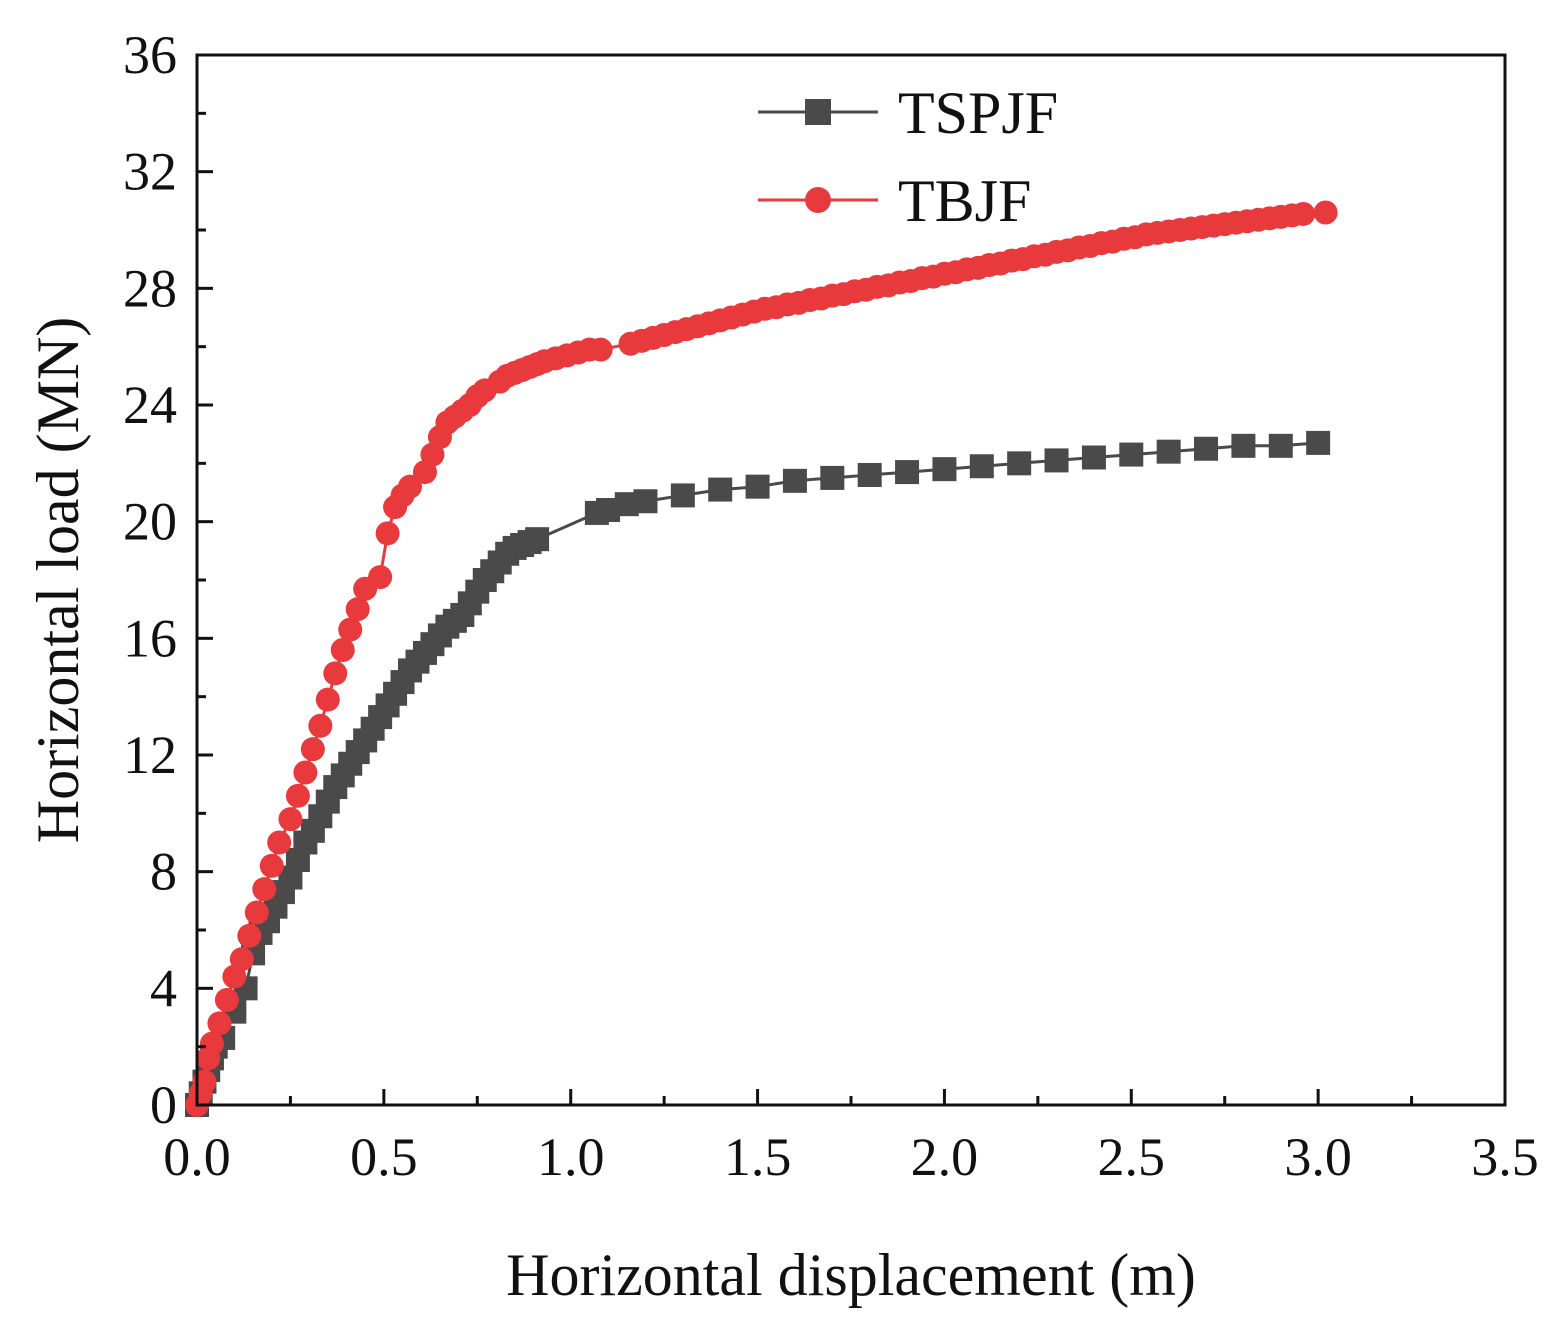  What do you see at coordinates (1318, 1157) in the screenshot?
I see `x-tick-label: 3.0` at bounding box center [1318, 1157].